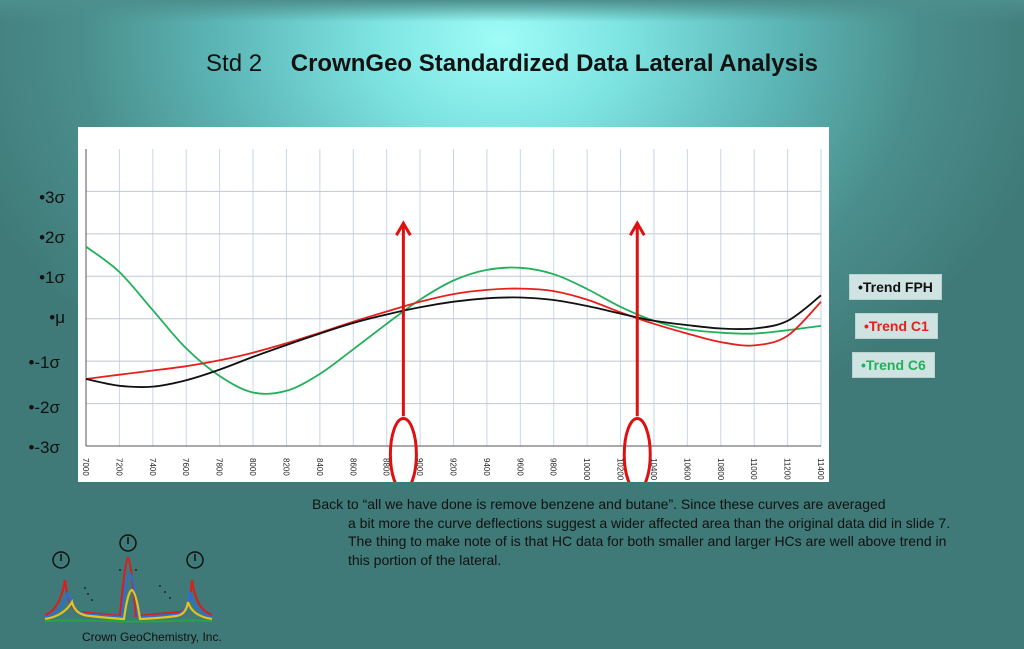 This screenshot has height=649, width=1024. What do you see at coordinates (519, 467) in the screenshot?
I see `x-tick-label-9600: 9600` at bounding box center [519, 467].